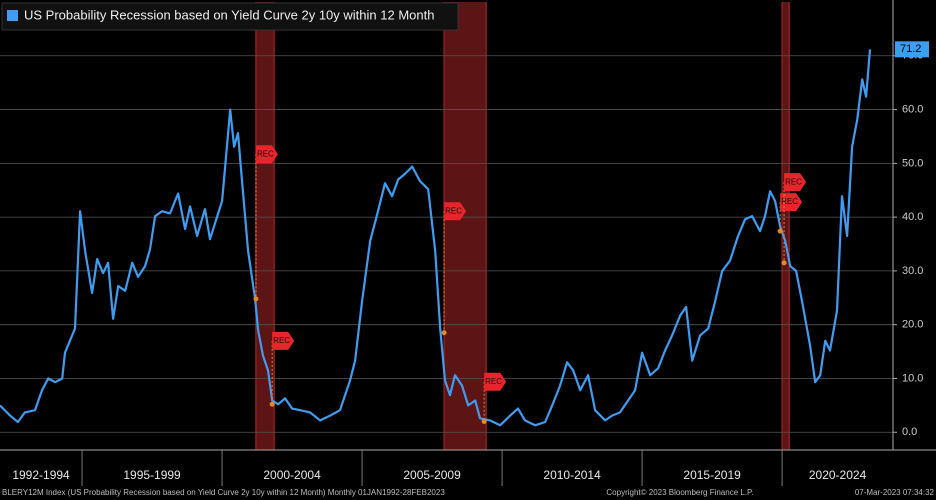  Describe the element at coordinates (432, 475) in the screenshot. I see `x-band-label: 2005-2009` at that location.